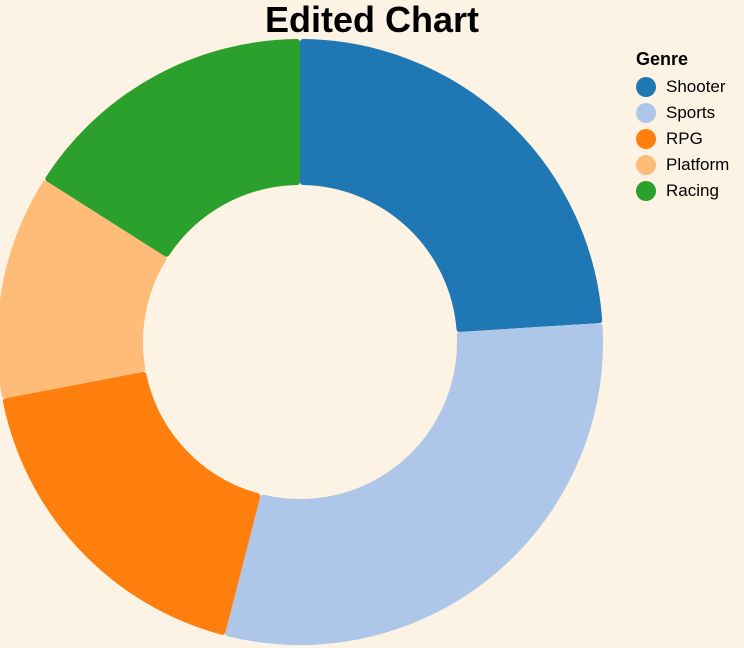 This screenshot has height=648, width=744. I want to click on legend-items: Shooter Sports RPG Platform Racing, so click(690, 139).